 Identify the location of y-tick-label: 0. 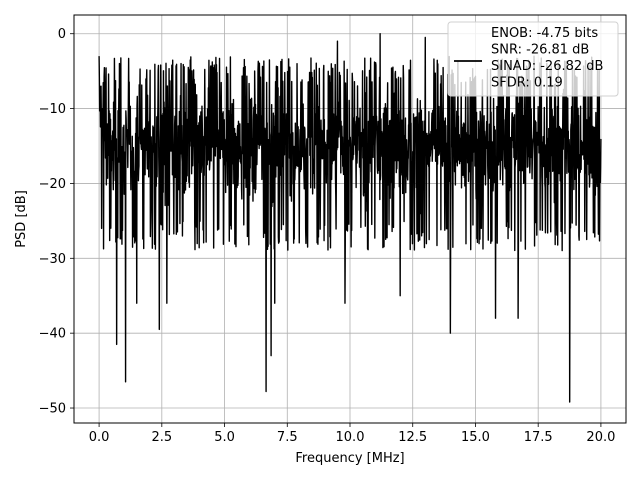
(62, 34).